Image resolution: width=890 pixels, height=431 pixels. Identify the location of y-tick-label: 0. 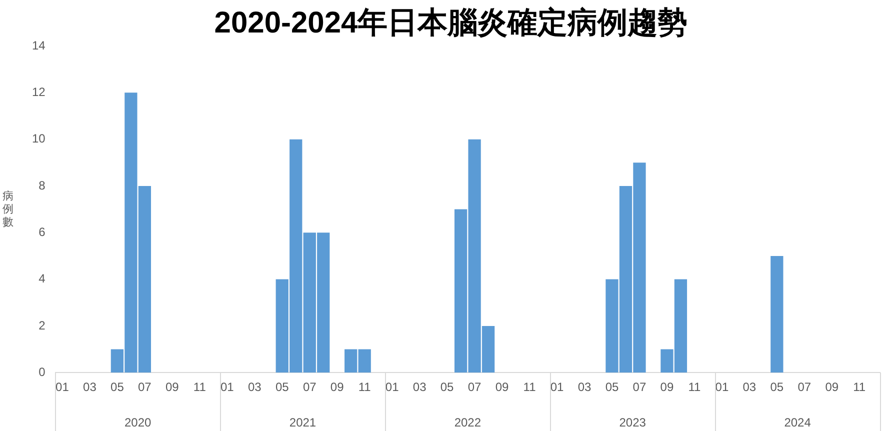
(42, 371).